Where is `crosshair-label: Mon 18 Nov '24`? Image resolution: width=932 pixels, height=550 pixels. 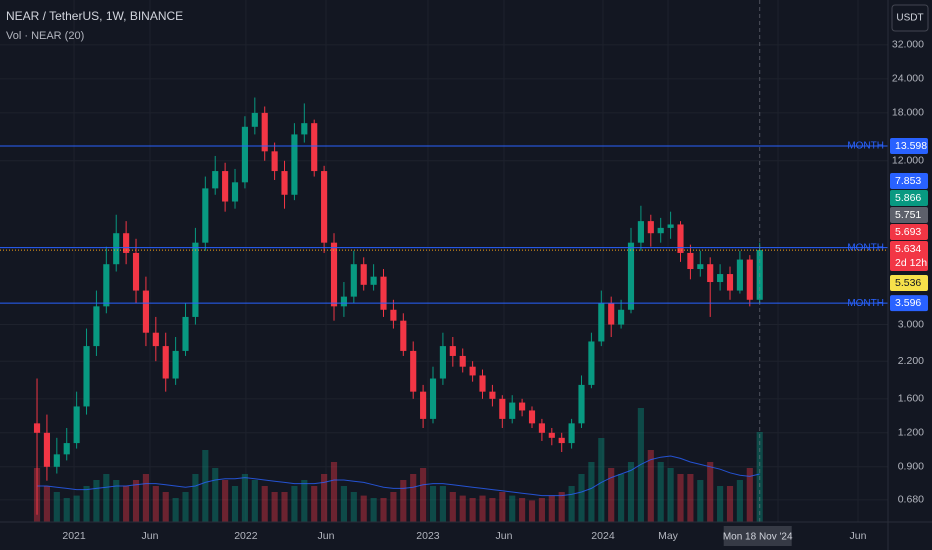
crosshair-label: Mon 18 Nov '24 is located at coordinates (758, 537).